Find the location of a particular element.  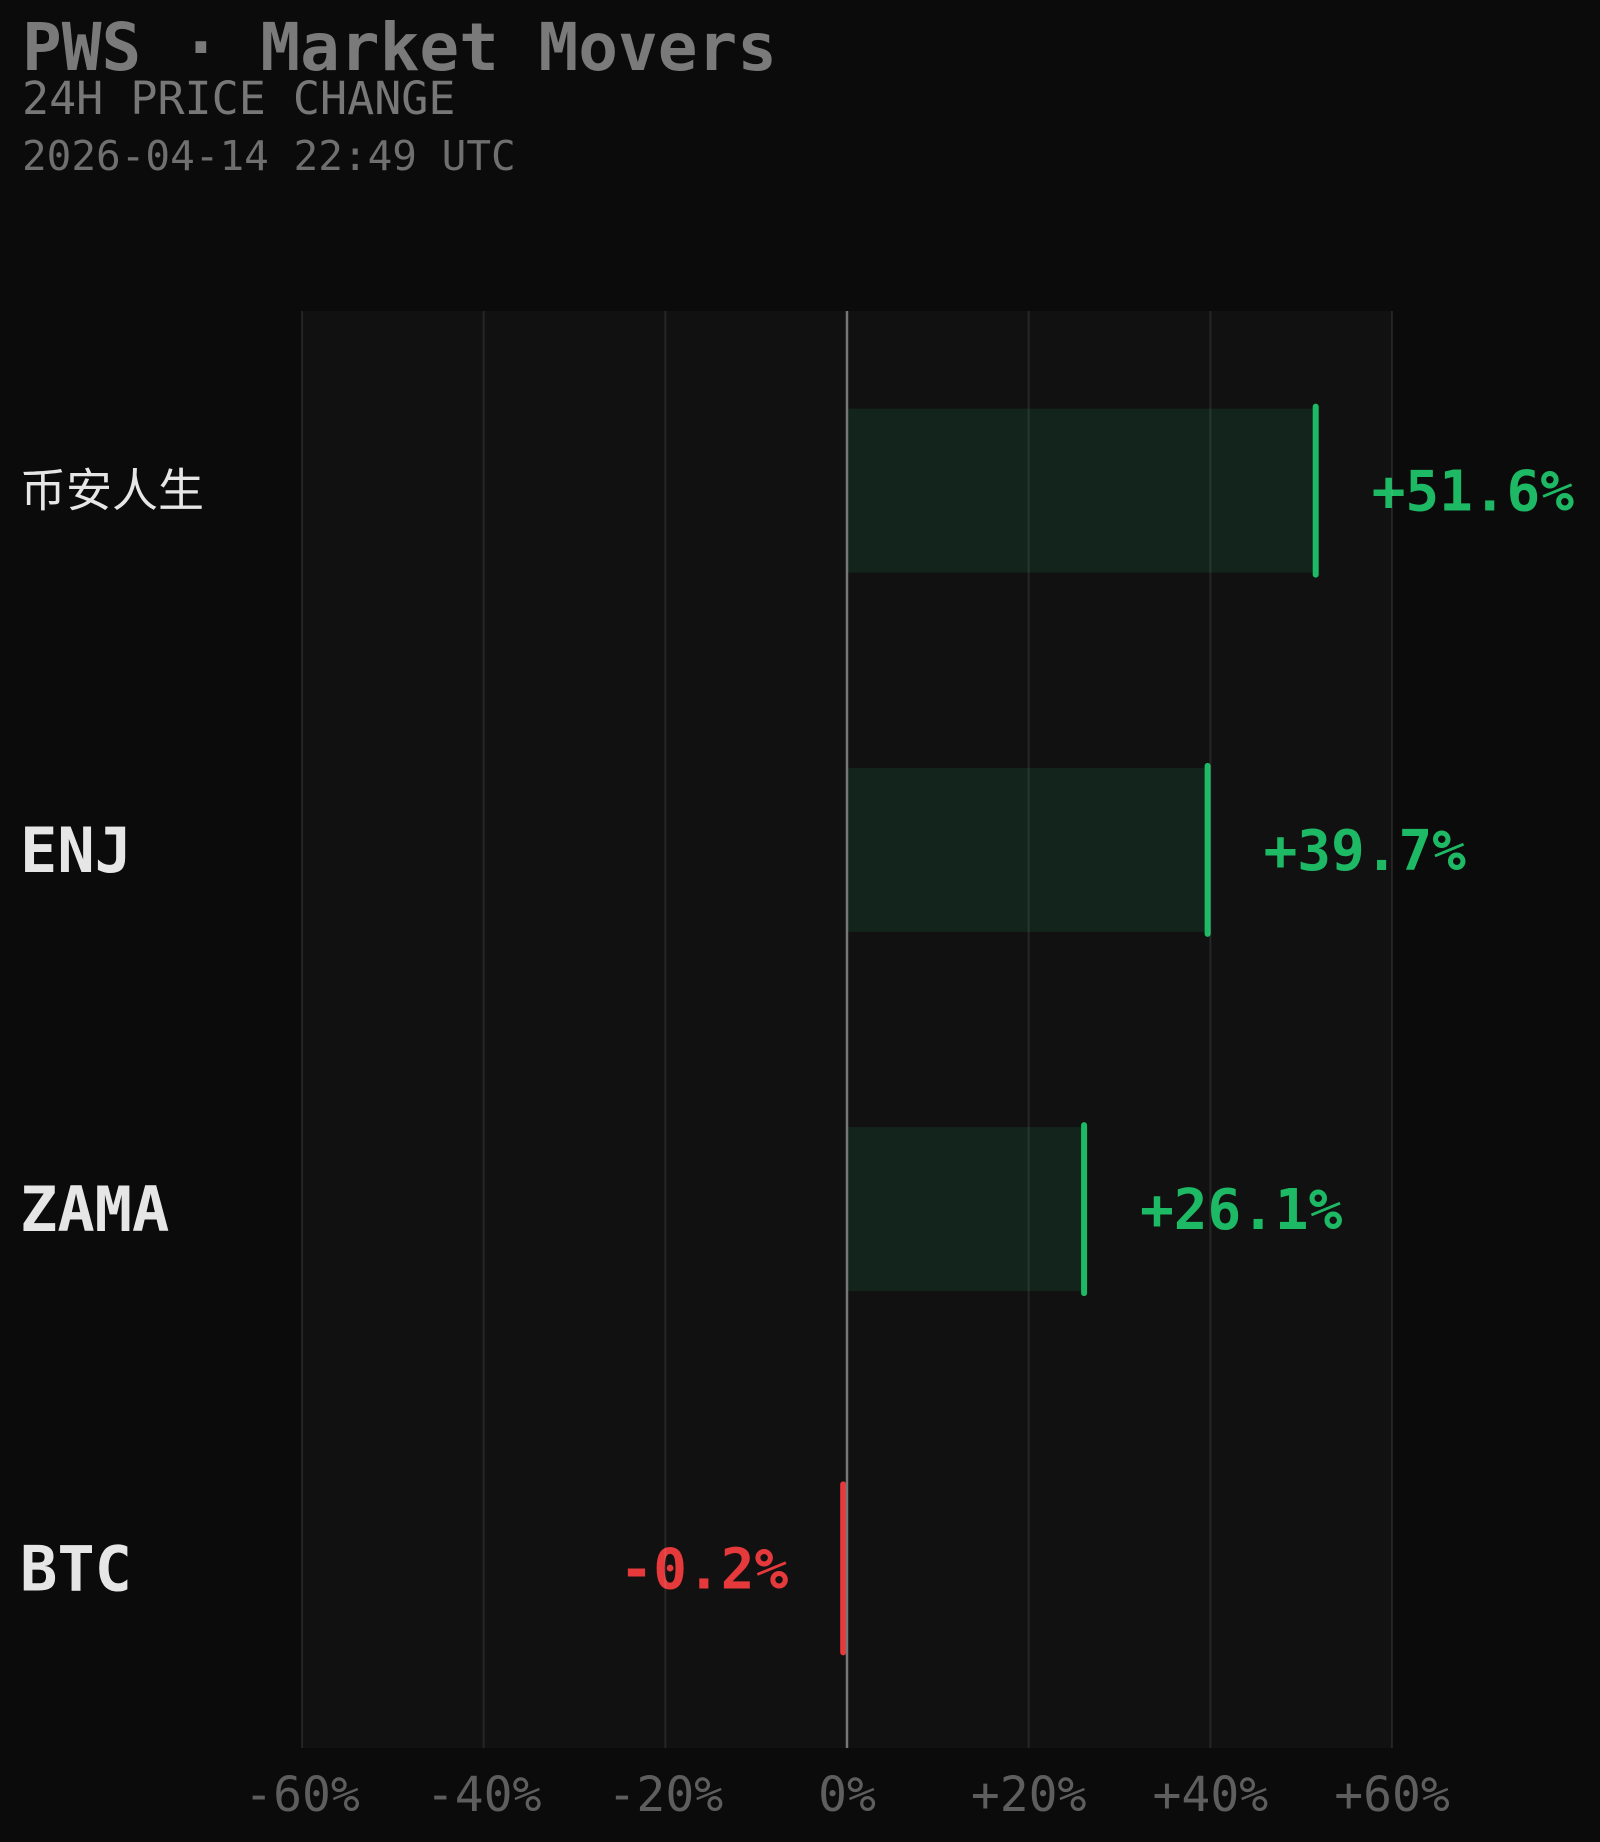

data-label: +51.6% is located at coordinates (1473, 492).